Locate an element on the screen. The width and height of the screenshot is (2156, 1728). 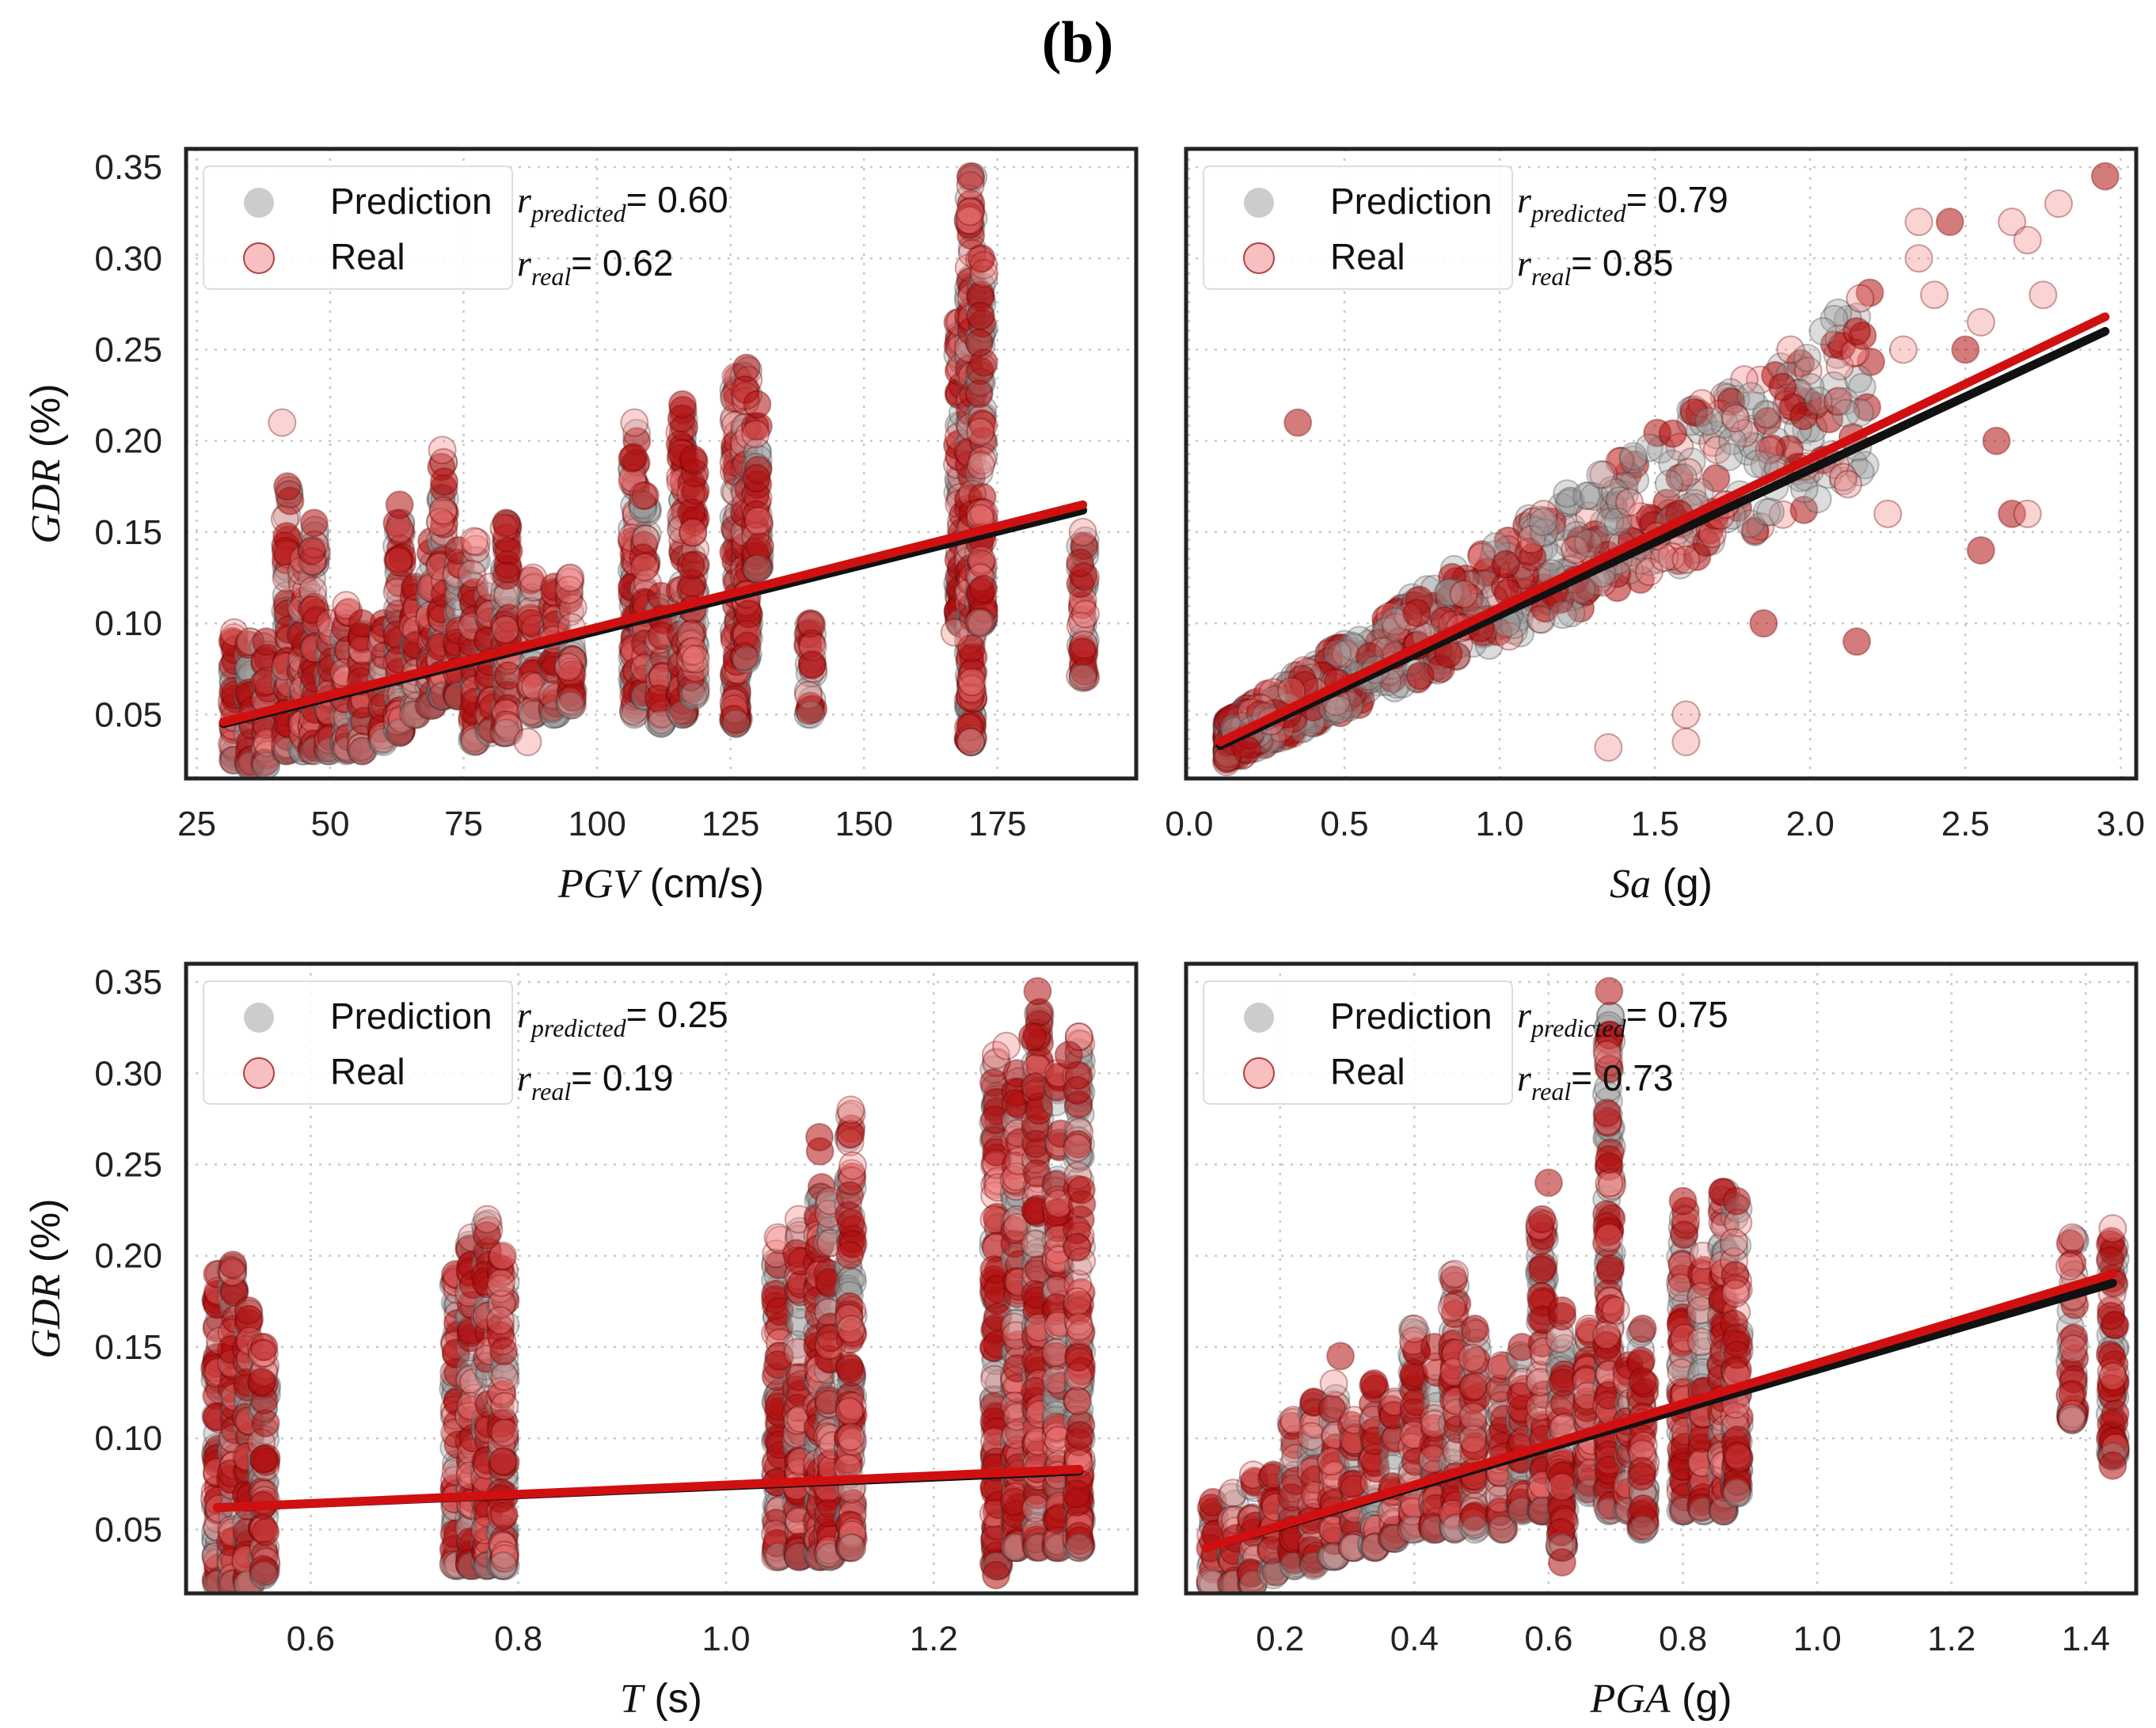
y-tick-label: 0.35 is located at coordinates (128, 167).